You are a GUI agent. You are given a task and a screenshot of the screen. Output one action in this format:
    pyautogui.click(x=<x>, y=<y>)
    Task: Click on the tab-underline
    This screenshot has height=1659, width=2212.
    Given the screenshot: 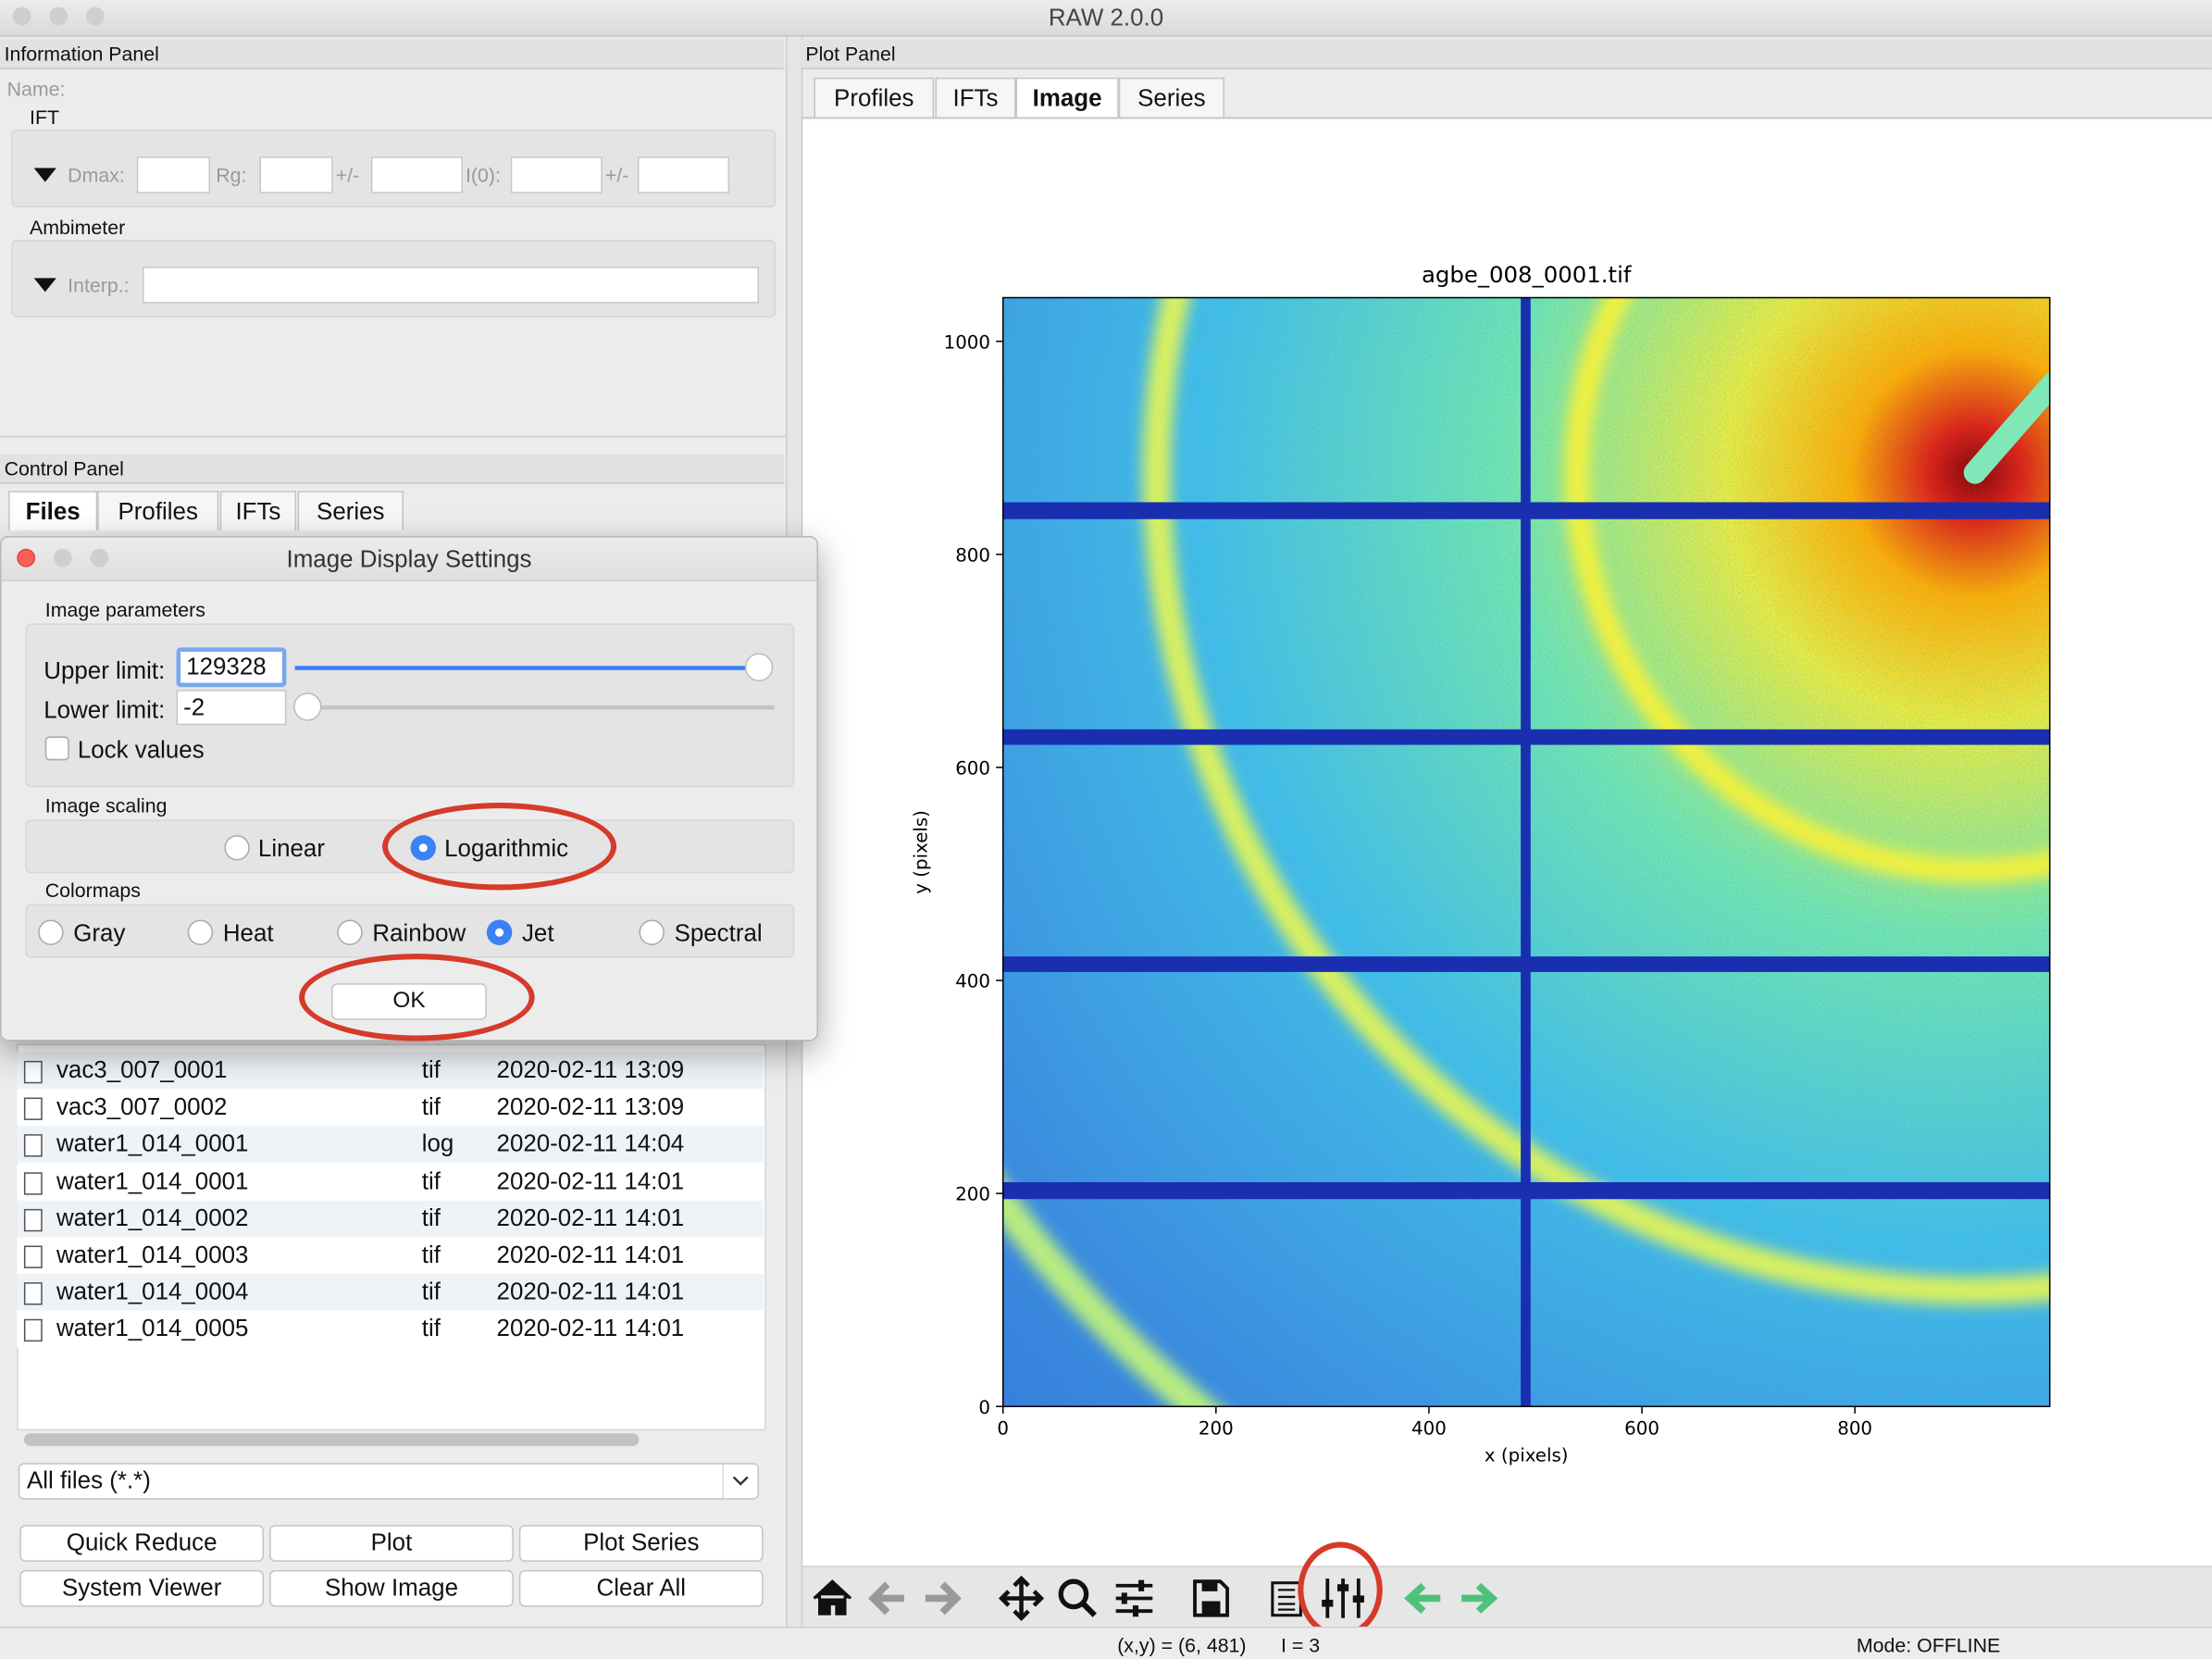 What is the action you would take?
    pyautogui.click(x=1507, y=118)
    